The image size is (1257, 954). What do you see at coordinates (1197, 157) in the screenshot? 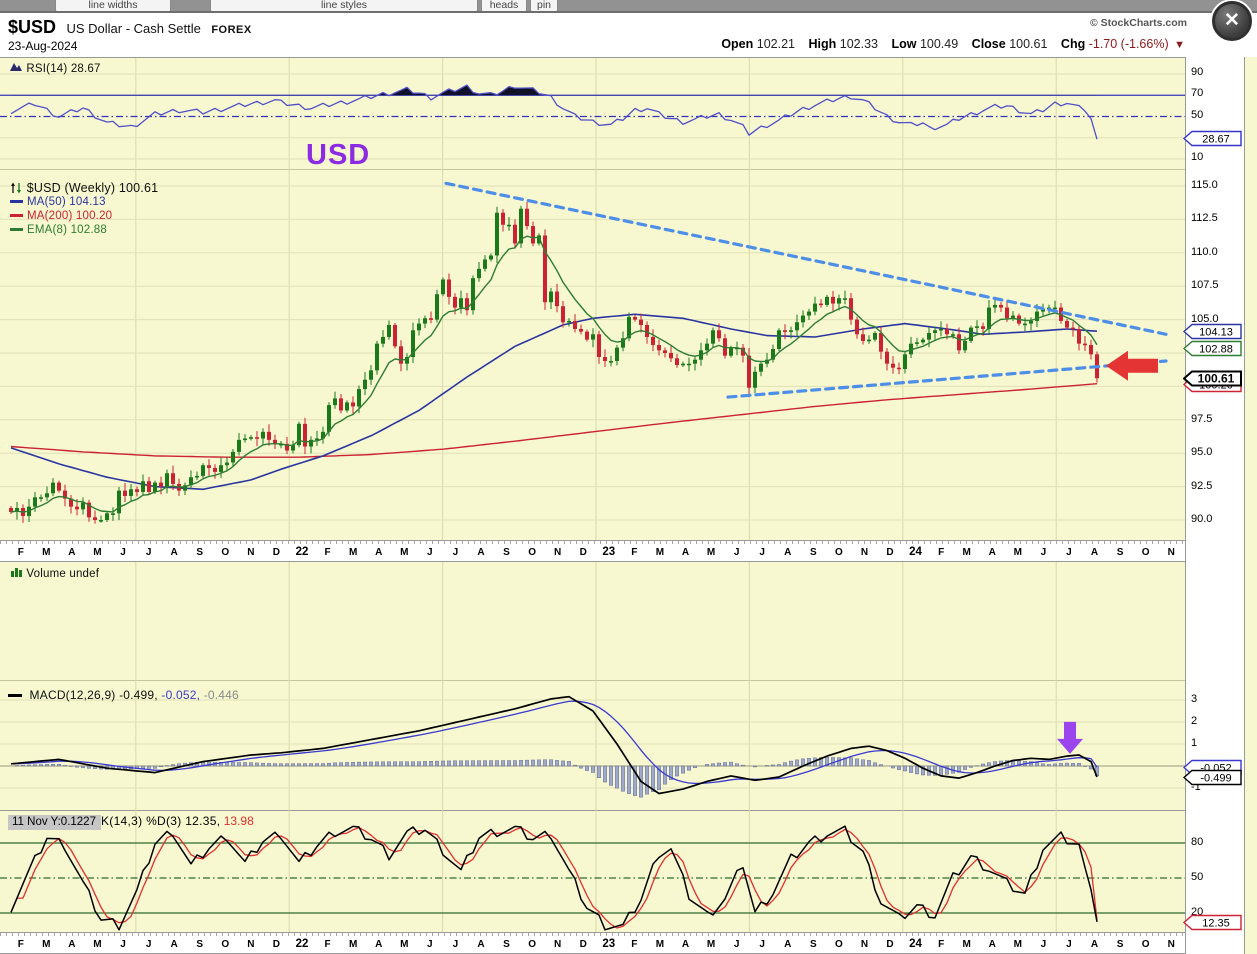
I see `axis-tick-label: 10` at bounding box center [1197, 157].